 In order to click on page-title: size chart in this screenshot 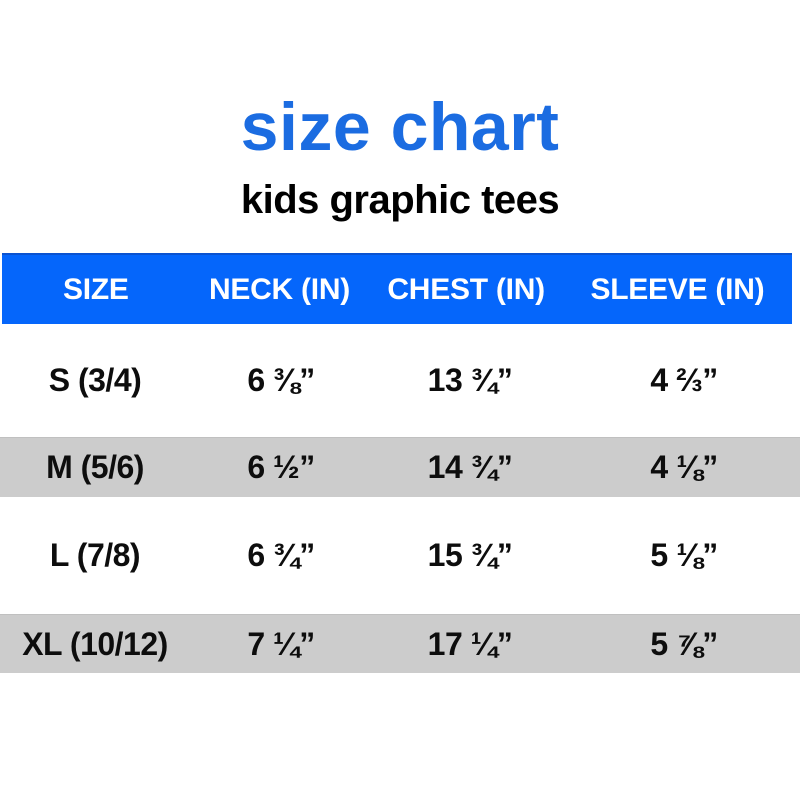, I will do `click(400, 127)`.